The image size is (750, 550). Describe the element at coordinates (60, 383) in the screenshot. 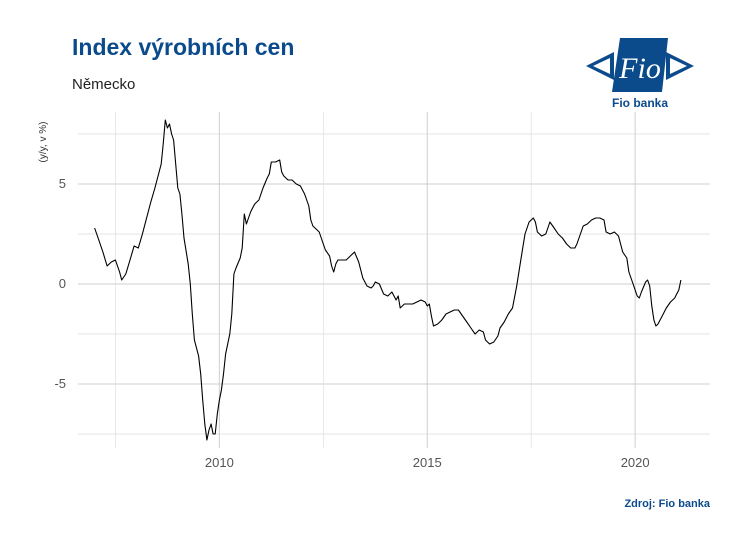

I see `y-tick-label: -5` at that location.